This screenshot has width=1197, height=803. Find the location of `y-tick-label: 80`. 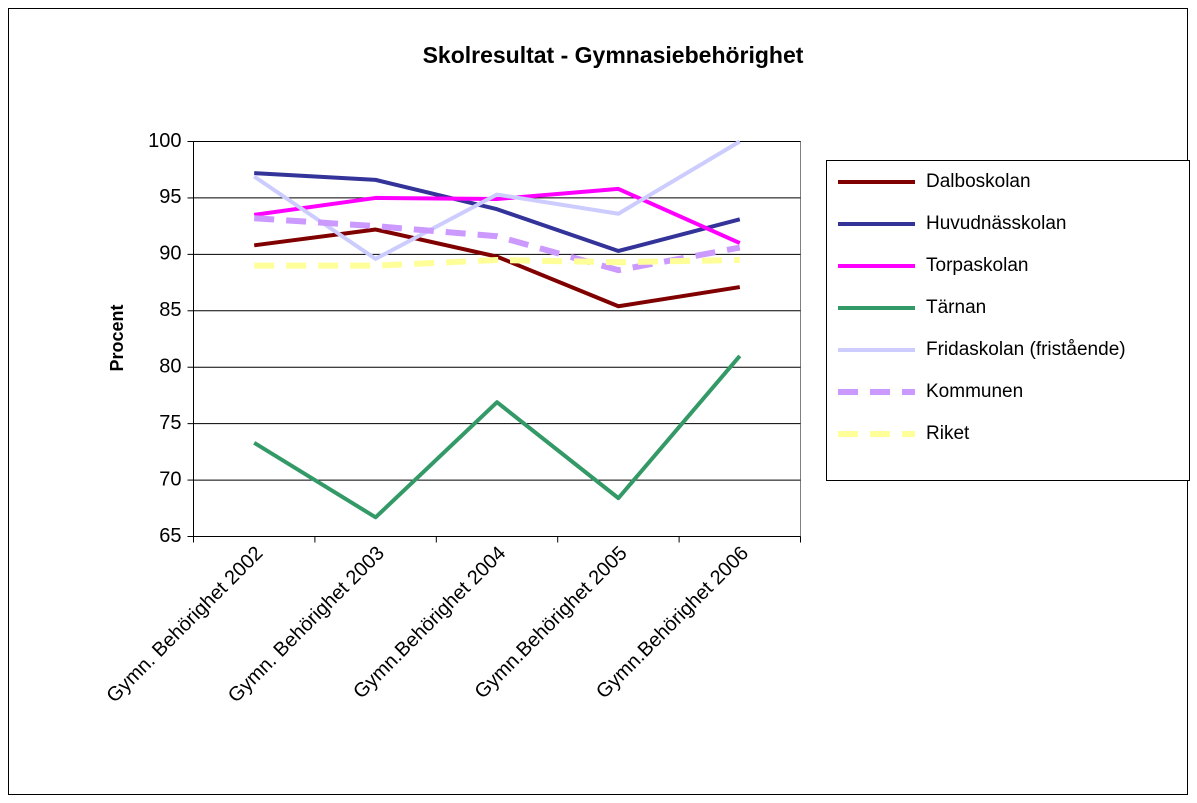

y-tick-label: 80 is located at coordinates (170, 366).